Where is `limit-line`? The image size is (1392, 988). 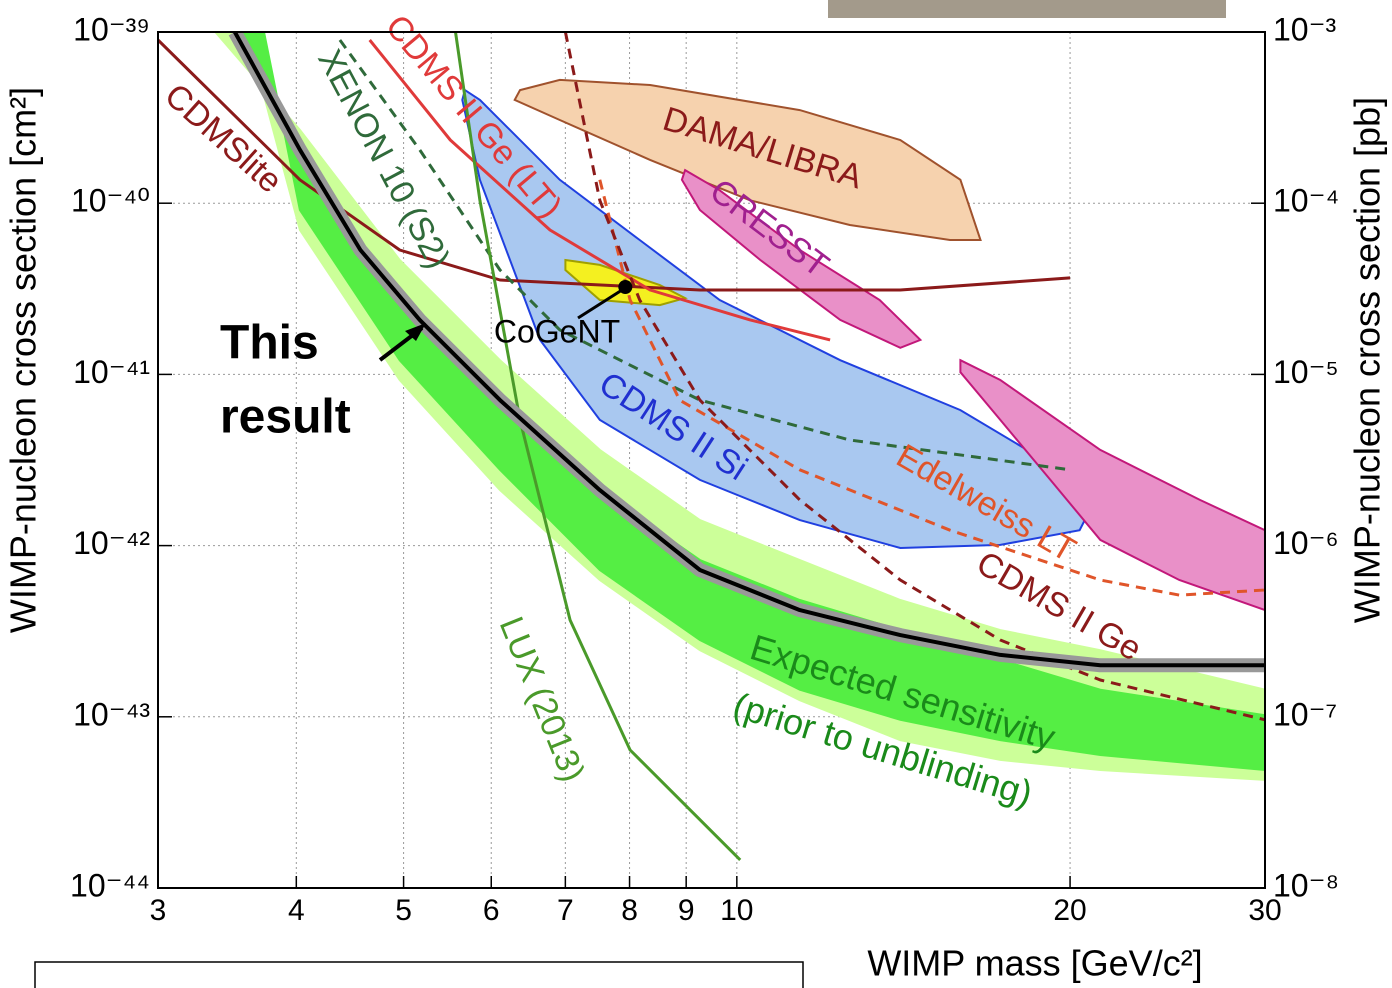
limit-line is located at coordinates (599, 190).